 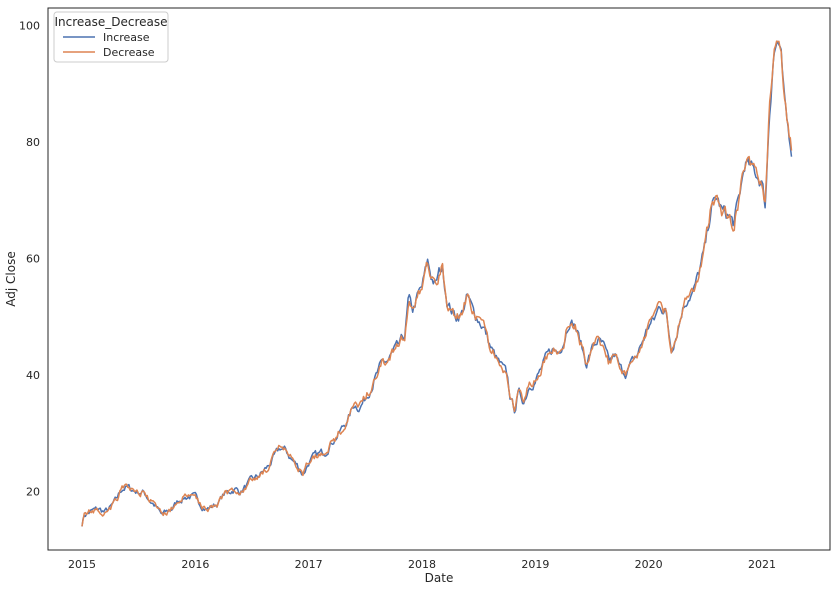 I want to click on y-tick-label: 40, so click(x=33, y=375).